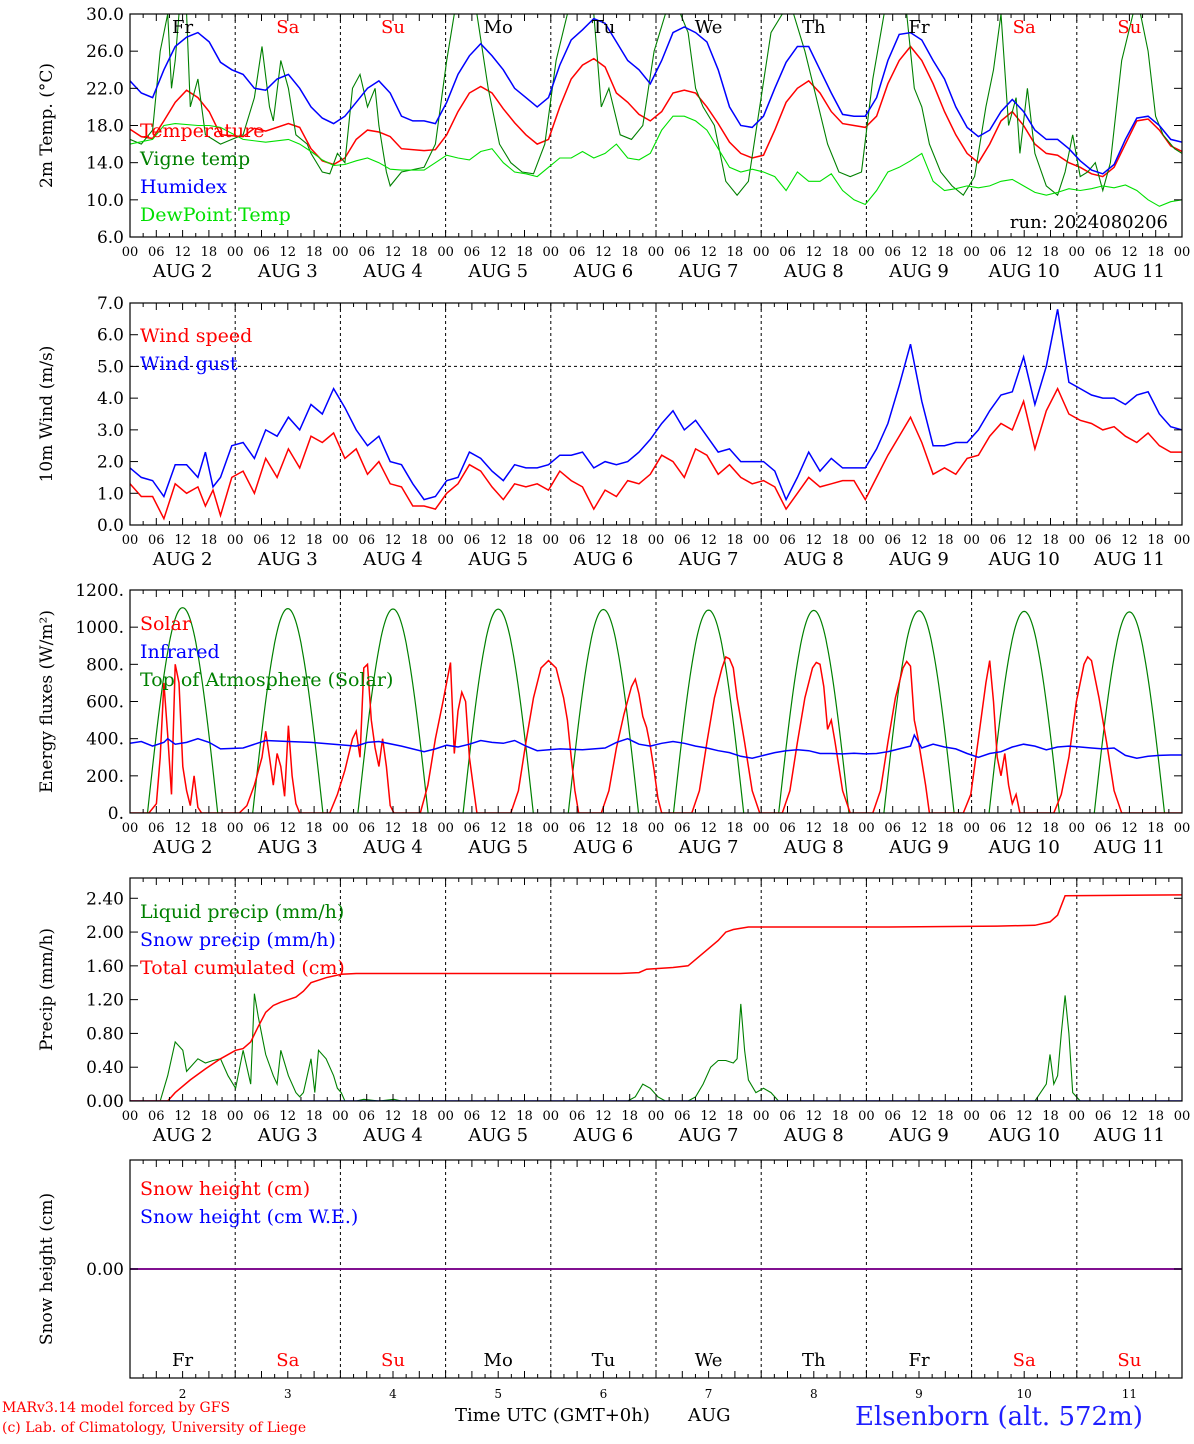 Image resolution: width=1194 pixels, height=1444 pixels. Describe the element at coordinates (603, 847) in the screenshot. I see `day-label: AUG 6` at that location.